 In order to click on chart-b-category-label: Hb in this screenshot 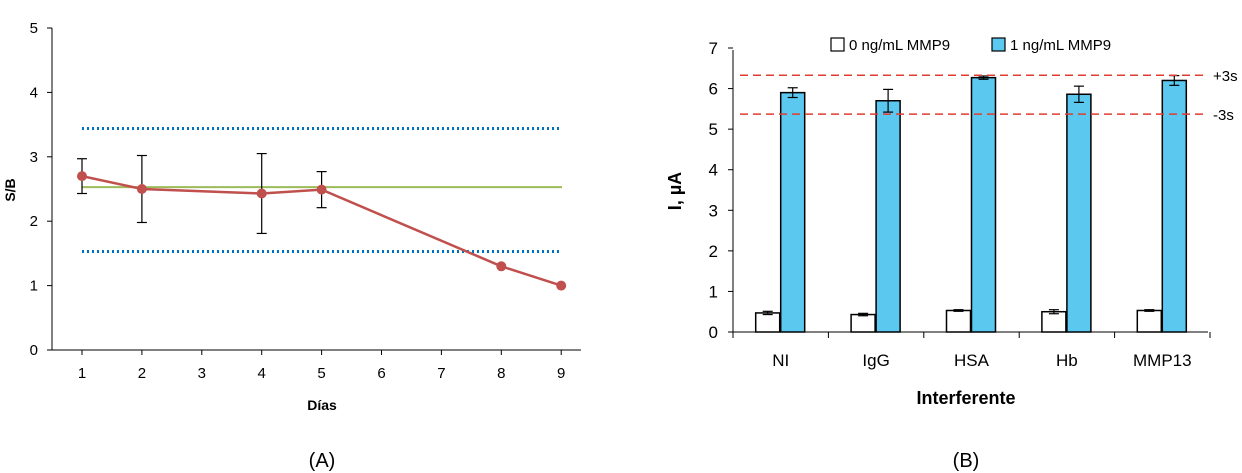, I will do `click(1067, 360)`.